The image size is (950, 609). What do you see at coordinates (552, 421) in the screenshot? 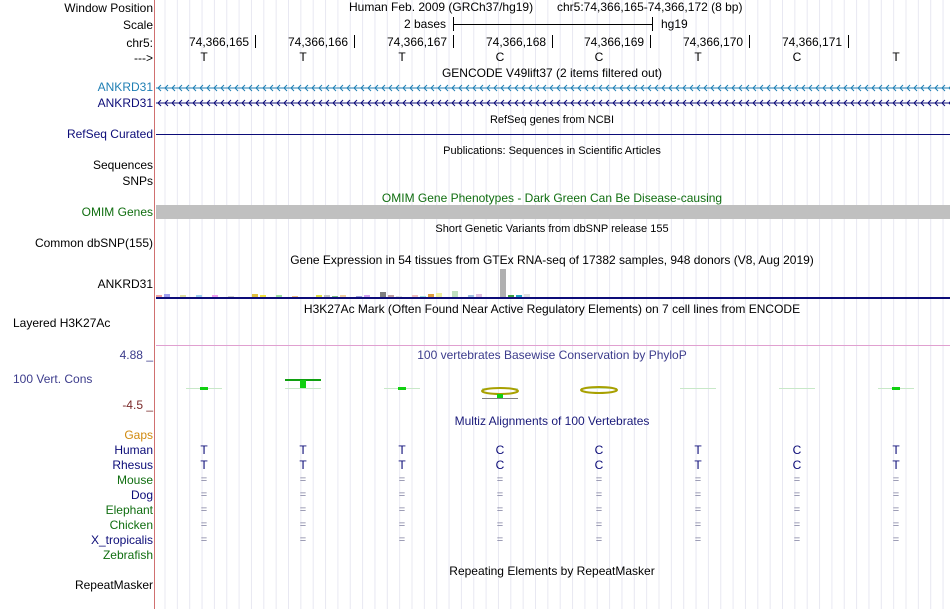
I see `multiz-track-title: Multiz Alignments of 100 Vertebrates` at bounding box center [552, 421].